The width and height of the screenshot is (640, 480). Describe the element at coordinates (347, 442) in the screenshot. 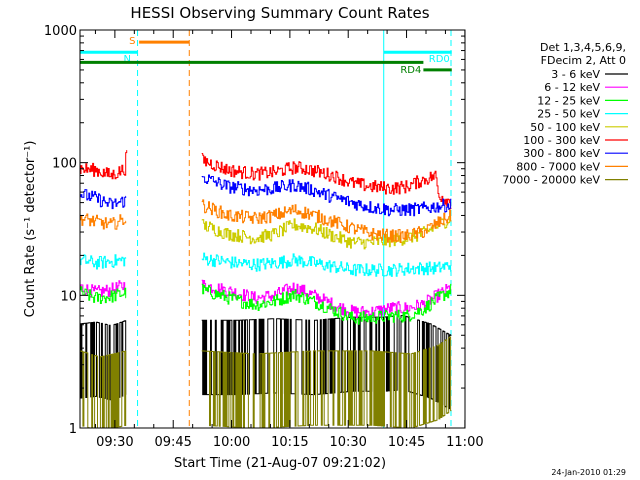

I see `x-tick-label: 10:30` at that location.